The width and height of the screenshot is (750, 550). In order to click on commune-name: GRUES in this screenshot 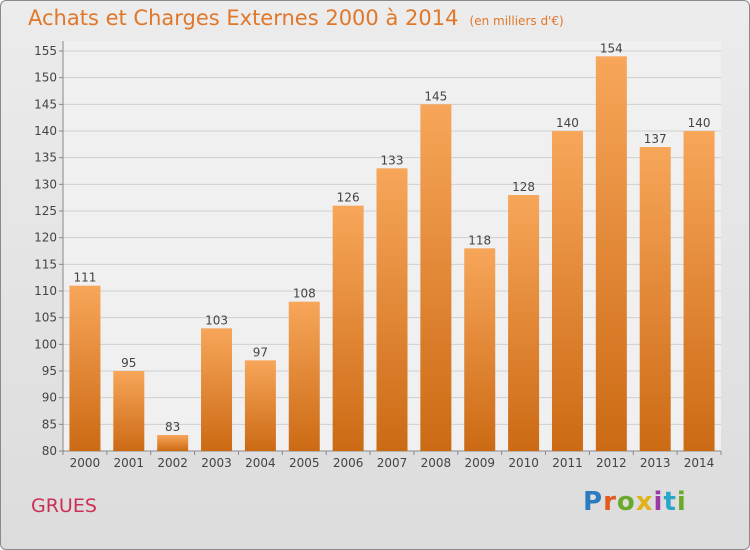, I will do `click(64, 506)`.